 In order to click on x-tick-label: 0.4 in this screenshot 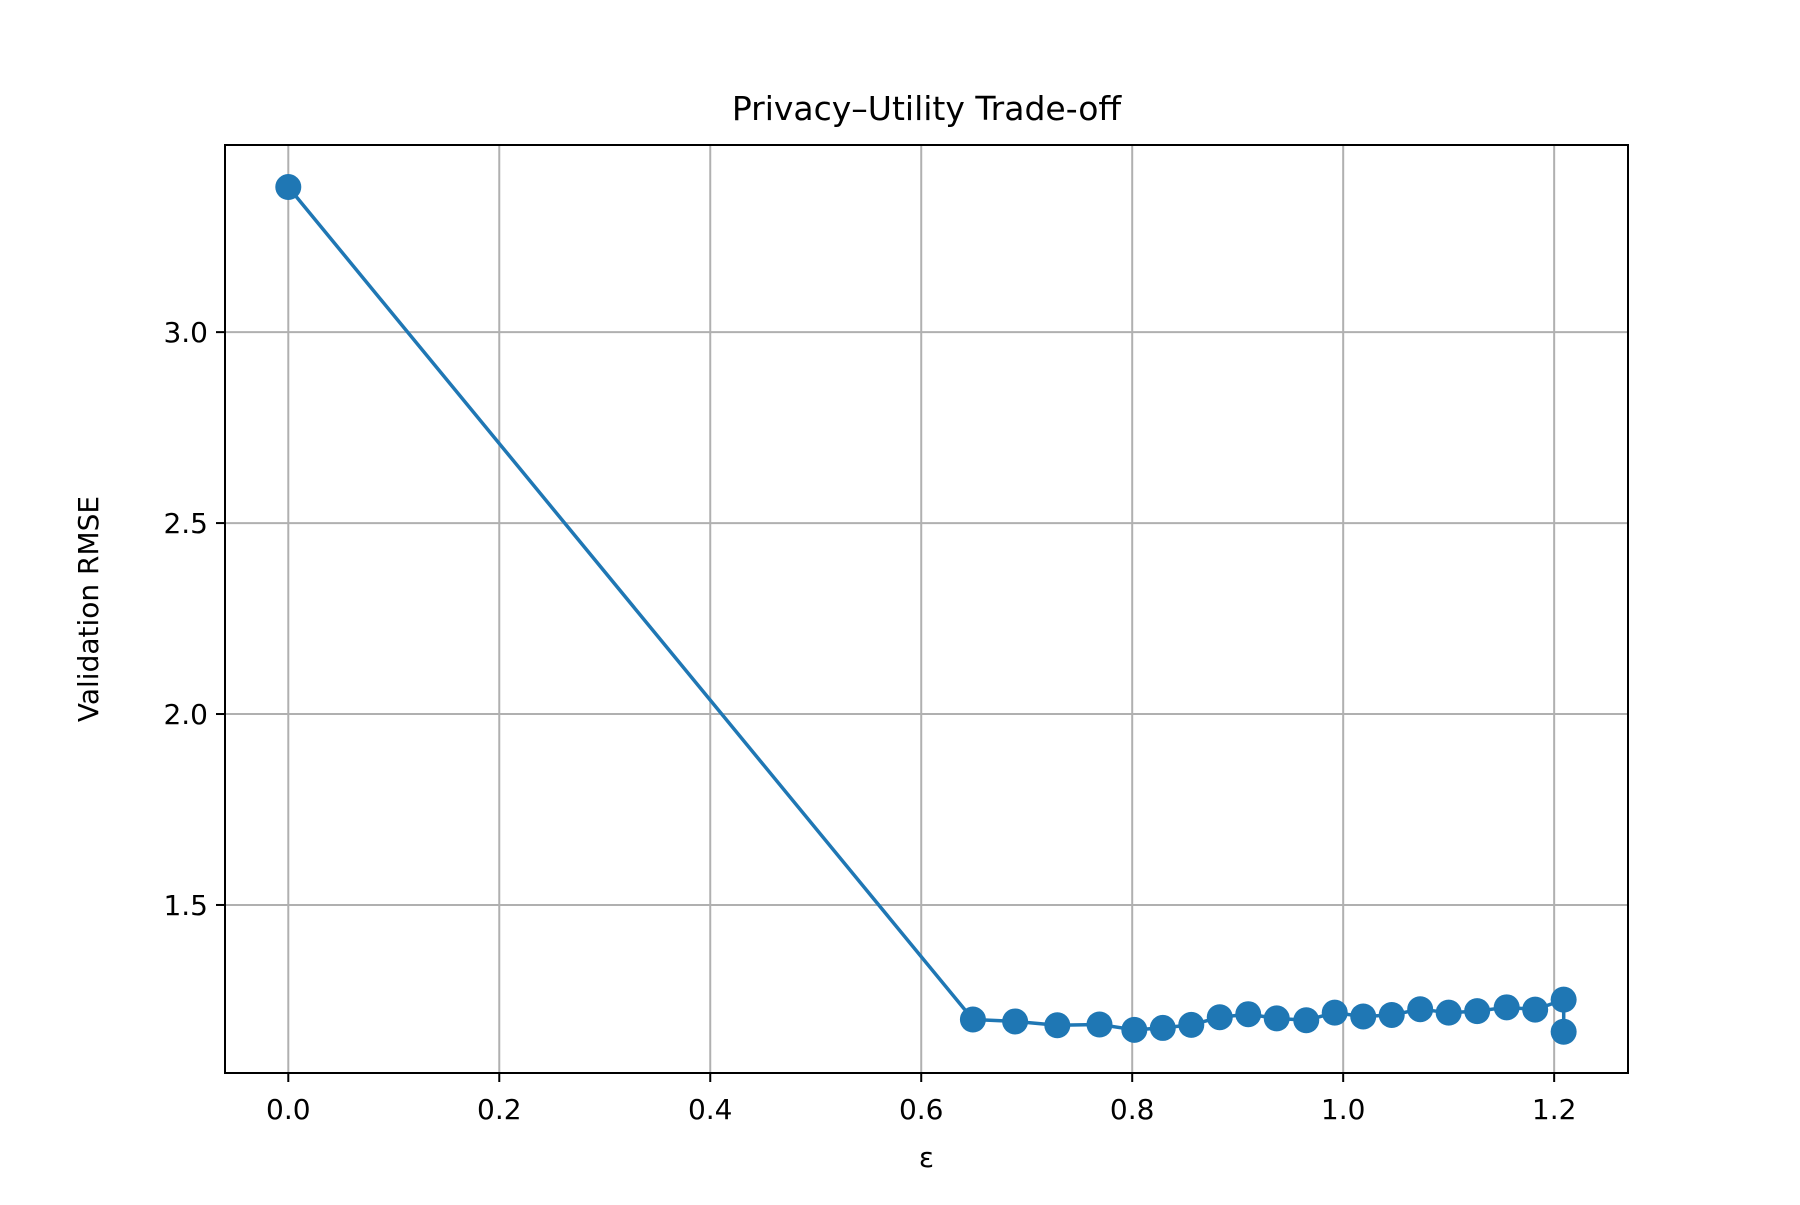, I will do `click(710, 1109)`.